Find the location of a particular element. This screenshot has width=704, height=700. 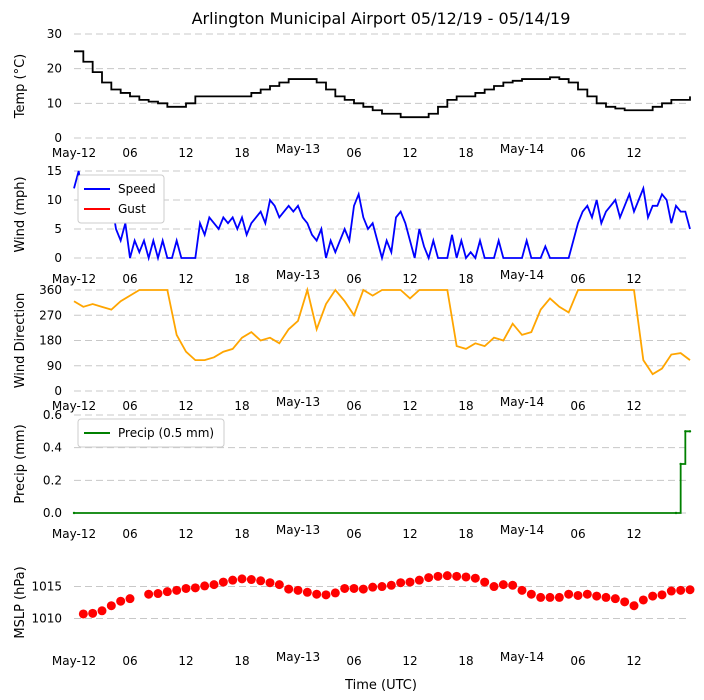

precip-y-tick-label: 0.6 is located at coordinates (52, 415).